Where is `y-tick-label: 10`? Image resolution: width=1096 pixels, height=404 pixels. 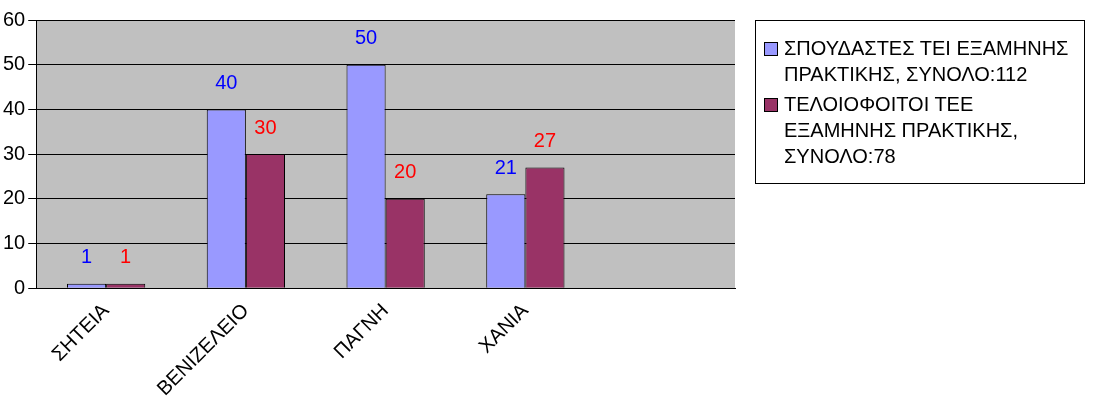 y-tick-label: 10 is located at coordinates (14, 241).